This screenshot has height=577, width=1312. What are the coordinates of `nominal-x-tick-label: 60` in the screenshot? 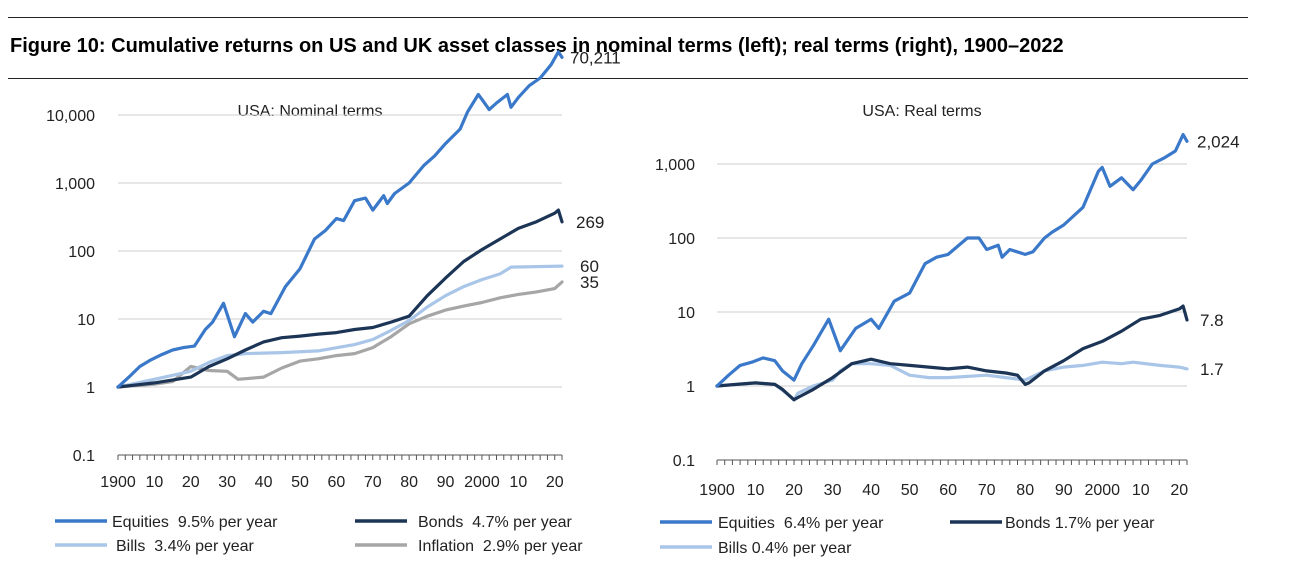 It's located at (336, 482).